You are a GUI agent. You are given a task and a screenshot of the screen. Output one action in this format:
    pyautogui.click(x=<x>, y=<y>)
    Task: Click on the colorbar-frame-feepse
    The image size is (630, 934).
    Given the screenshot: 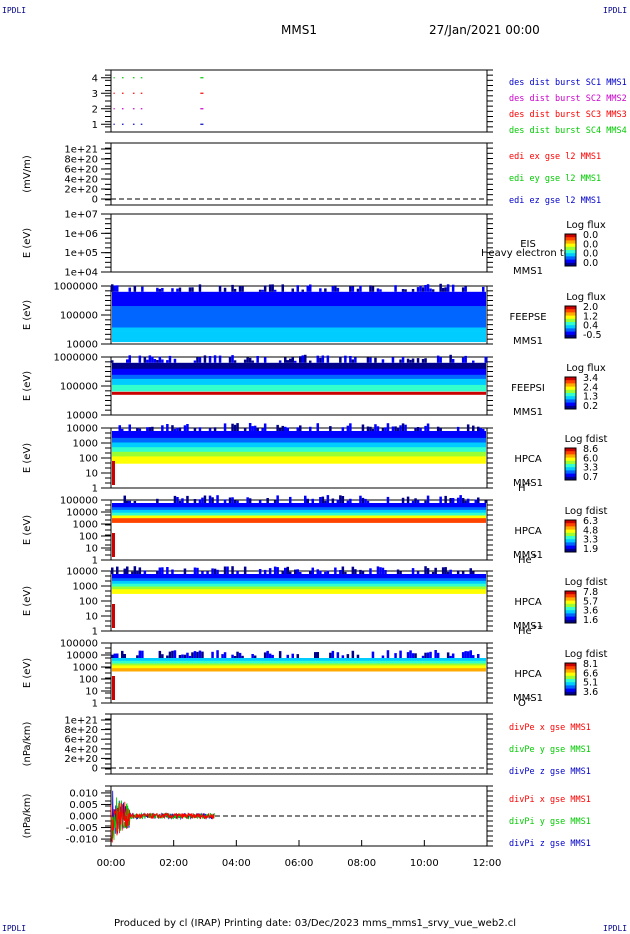 What is the action you would take?
    pyautogui.click(x=570, y=322)
    